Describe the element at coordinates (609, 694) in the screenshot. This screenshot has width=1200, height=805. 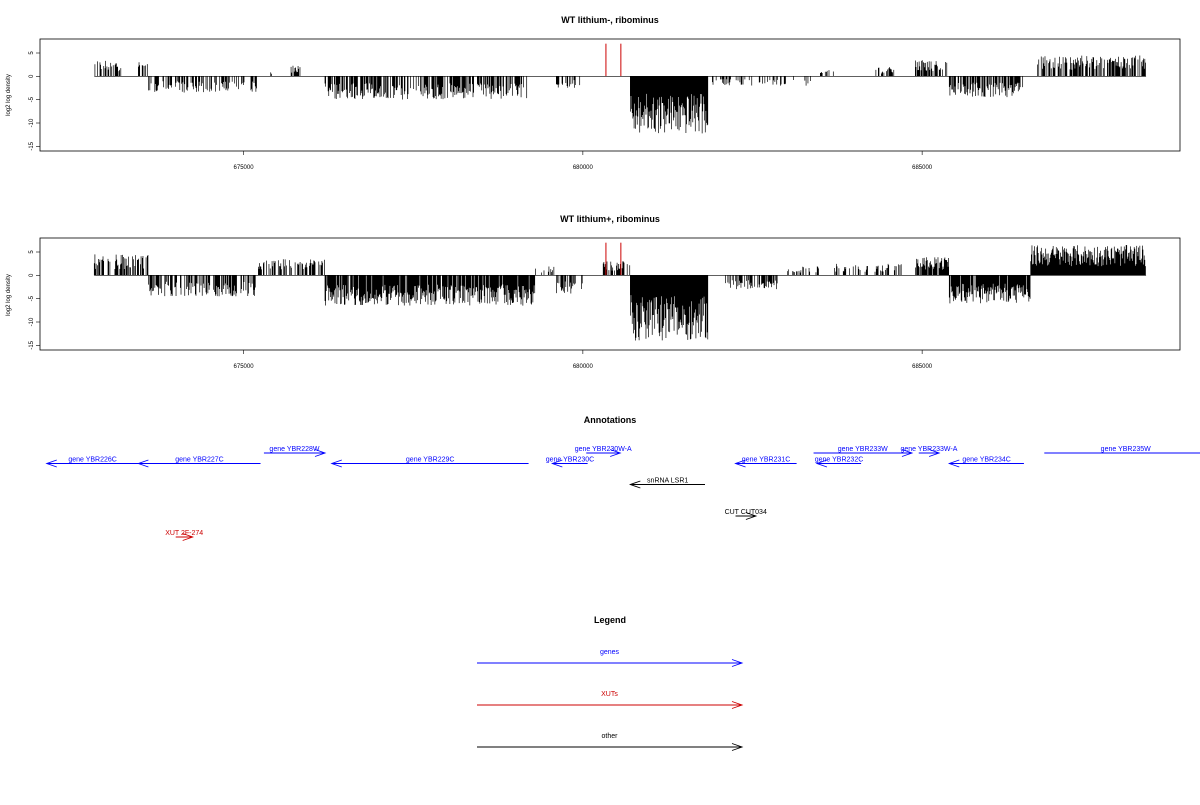
I see `legend-label: XUTs` at that location.